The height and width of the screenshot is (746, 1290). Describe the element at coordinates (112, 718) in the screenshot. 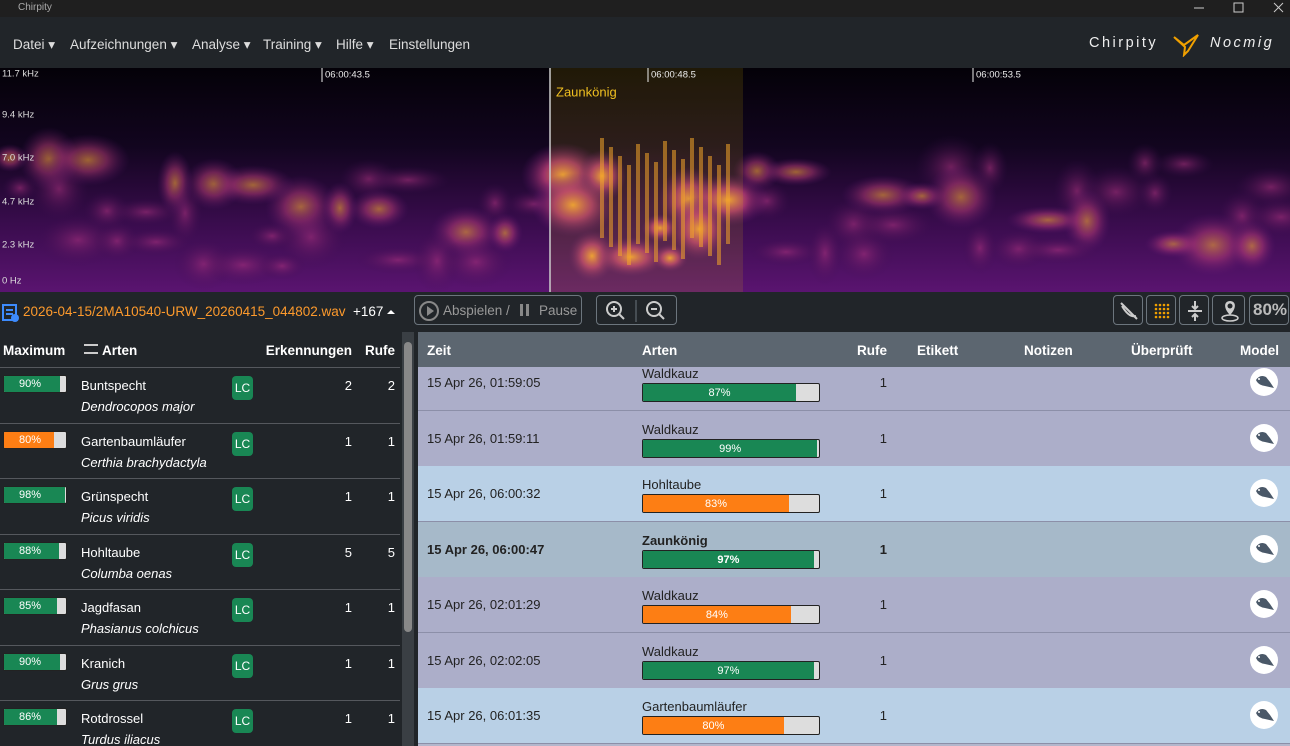

I see `species-name: Rotdrossel` at that location.